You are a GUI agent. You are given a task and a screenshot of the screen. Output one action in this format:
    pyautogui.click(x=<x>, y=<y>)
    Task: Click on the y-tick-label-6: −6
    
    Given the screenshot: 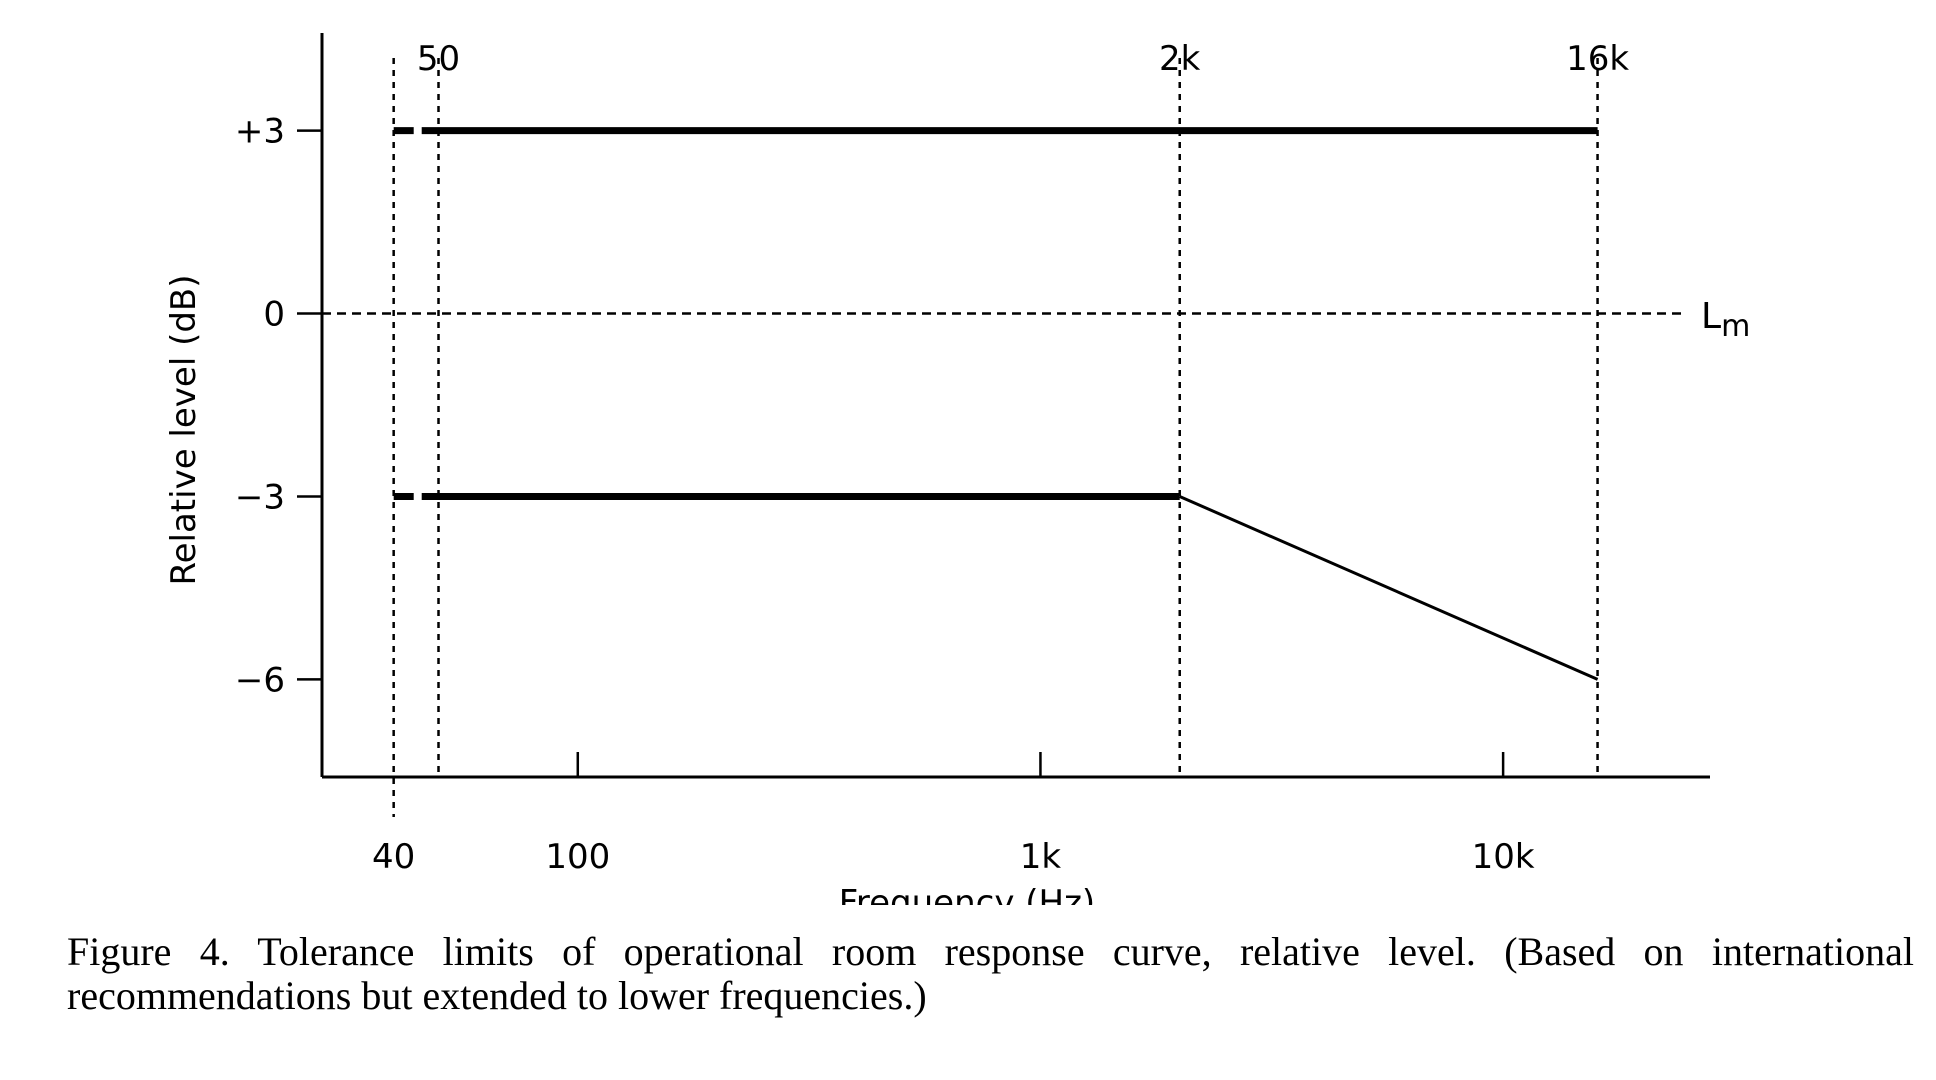 What is the action you would take?
    pyautogui.click(x=260, y=680)
    